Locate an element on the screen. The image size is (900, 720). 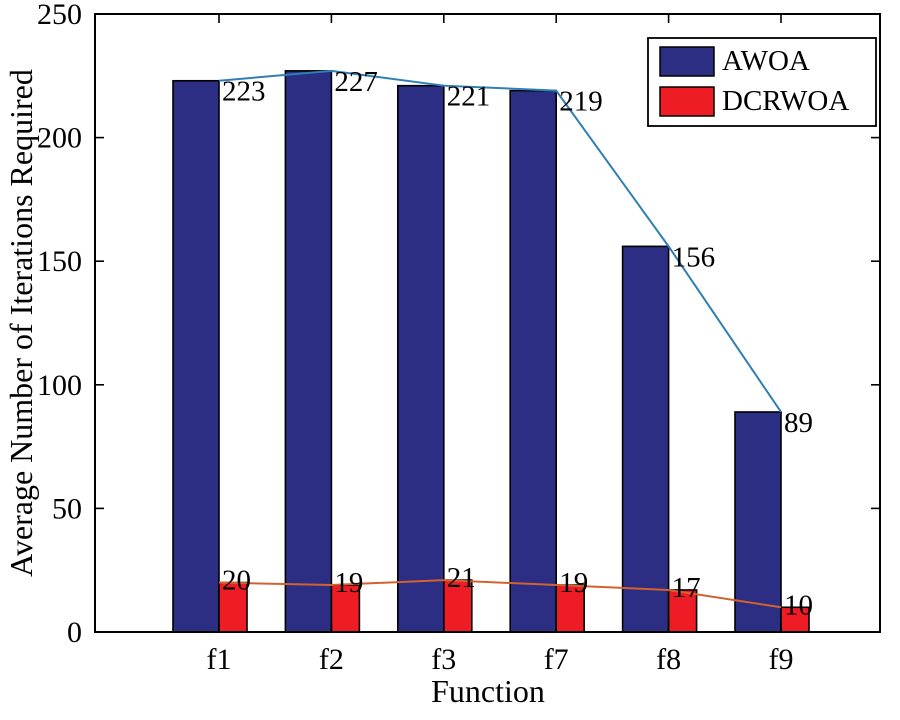
value-label-dcrwoa-f8: 17 is located at coordinates (686, 588).